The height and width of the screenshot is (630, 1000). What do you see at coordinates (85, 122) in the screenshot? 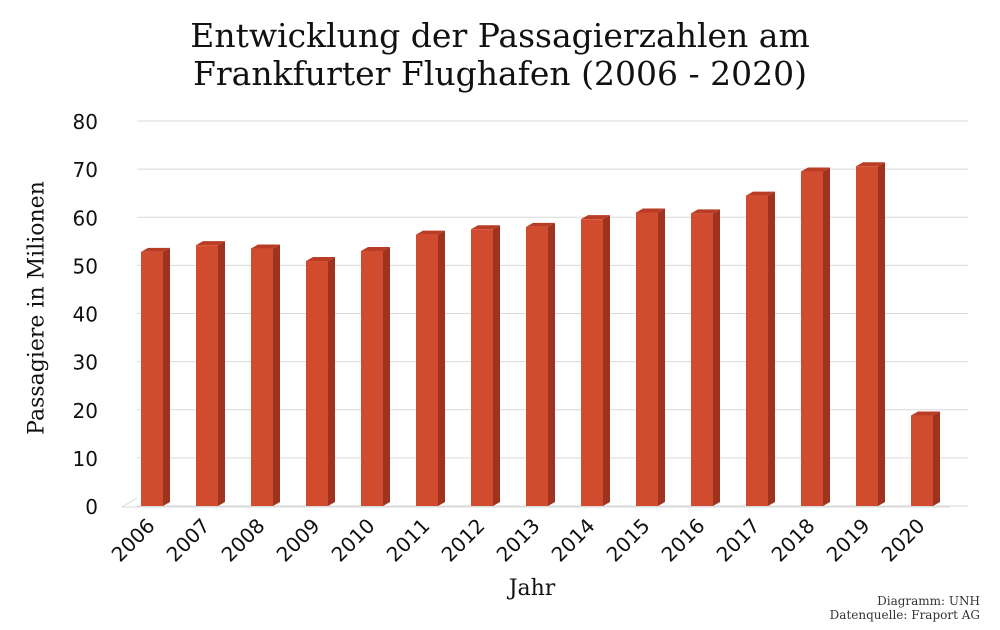
I see `y-tick-label: 80` at bounding box center [85, 122].